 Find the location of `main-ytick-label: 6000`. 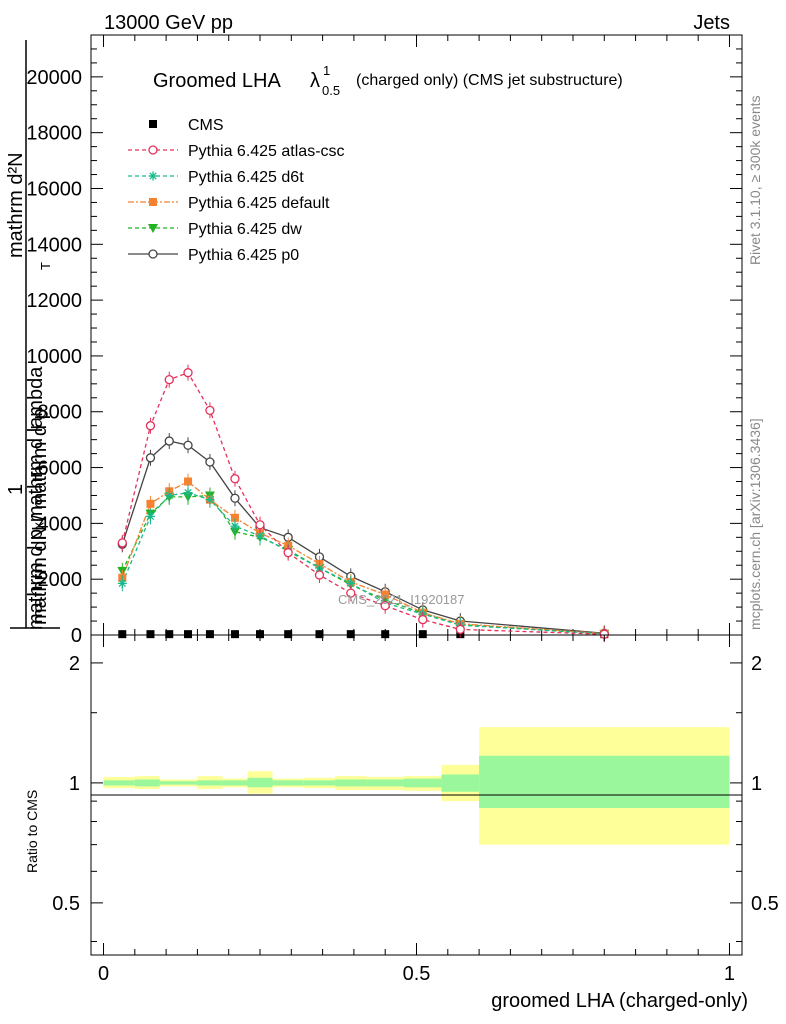

main-ytick-label: 6000 is located at coordinates (60, 469).